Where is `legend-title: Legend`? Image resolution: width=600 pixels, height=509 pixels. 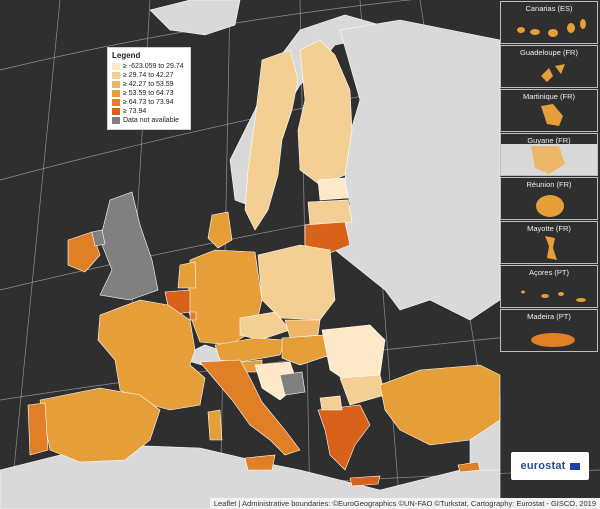 legend-title: Legend is located at coordinates (126, 55).